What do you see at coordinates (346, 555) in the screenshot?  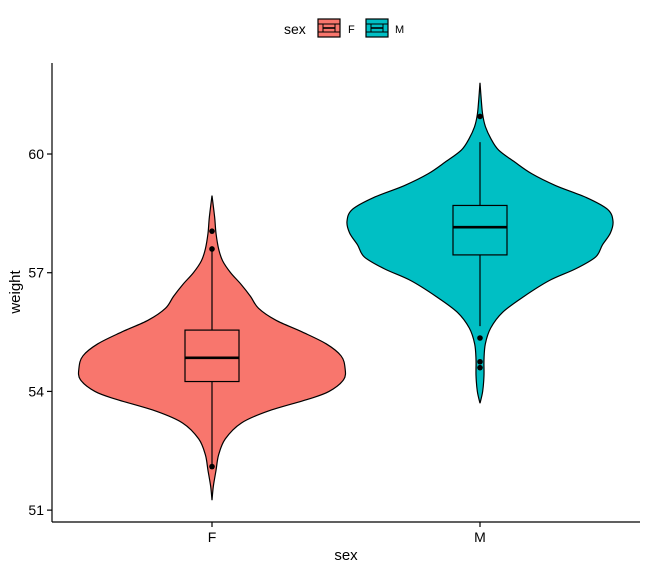 I see `x-axis-title: sex` at bounding box center [346, 555].